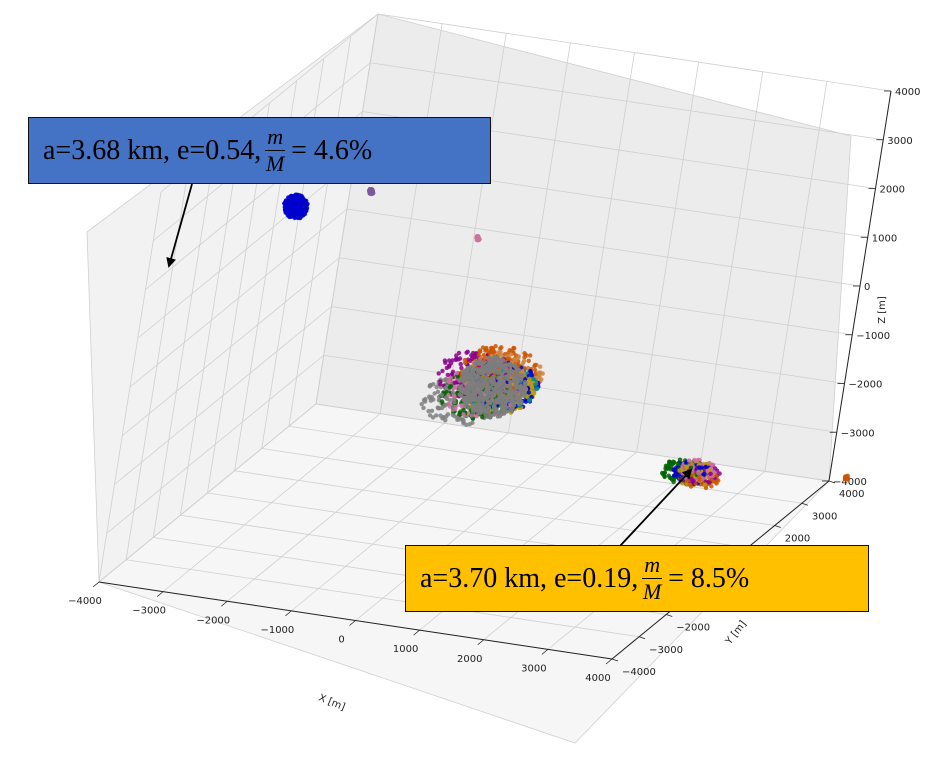  What do you see at coordinates (858, 433) in the screenshot?
I see `z-tick-label: −3000` at bounding box center [858, 433].